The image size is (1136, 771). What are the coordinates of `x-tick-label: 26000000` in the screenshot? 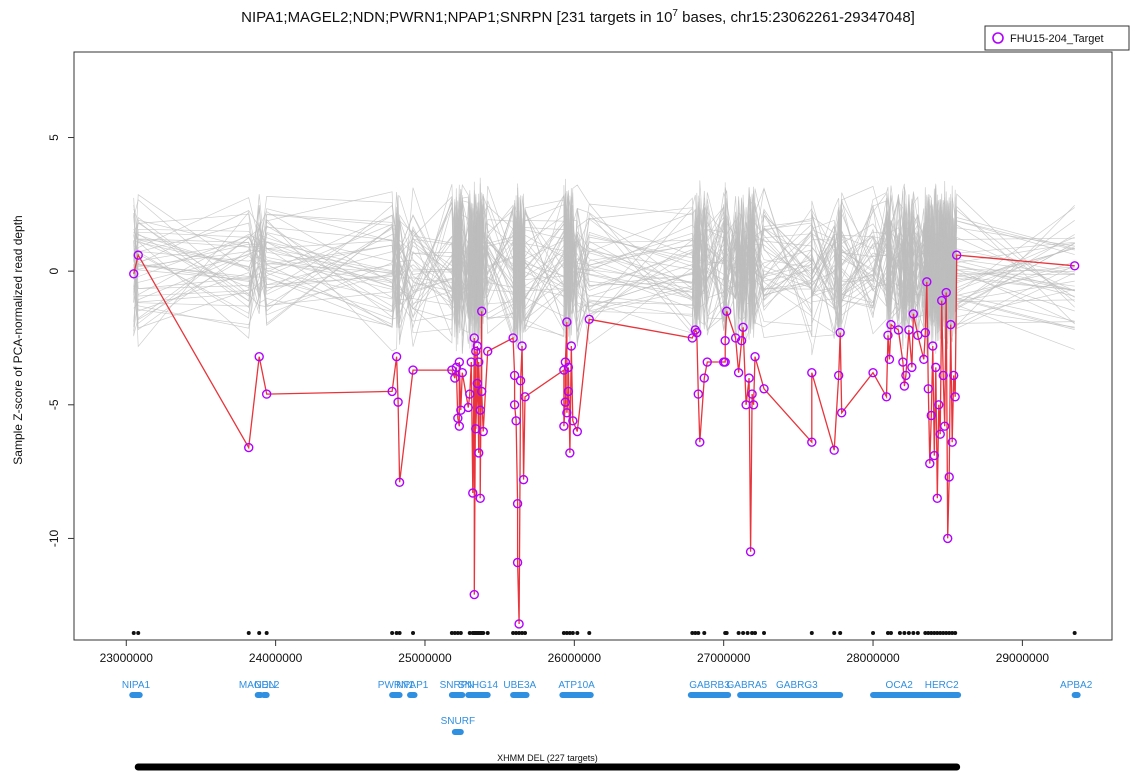 It's located at (575, 658).